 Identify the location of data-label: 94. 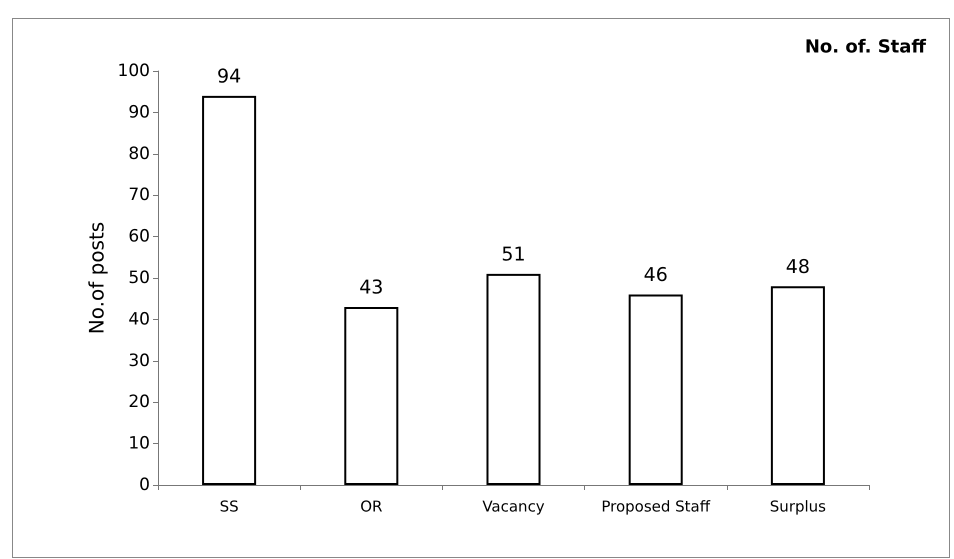
(229, 76).